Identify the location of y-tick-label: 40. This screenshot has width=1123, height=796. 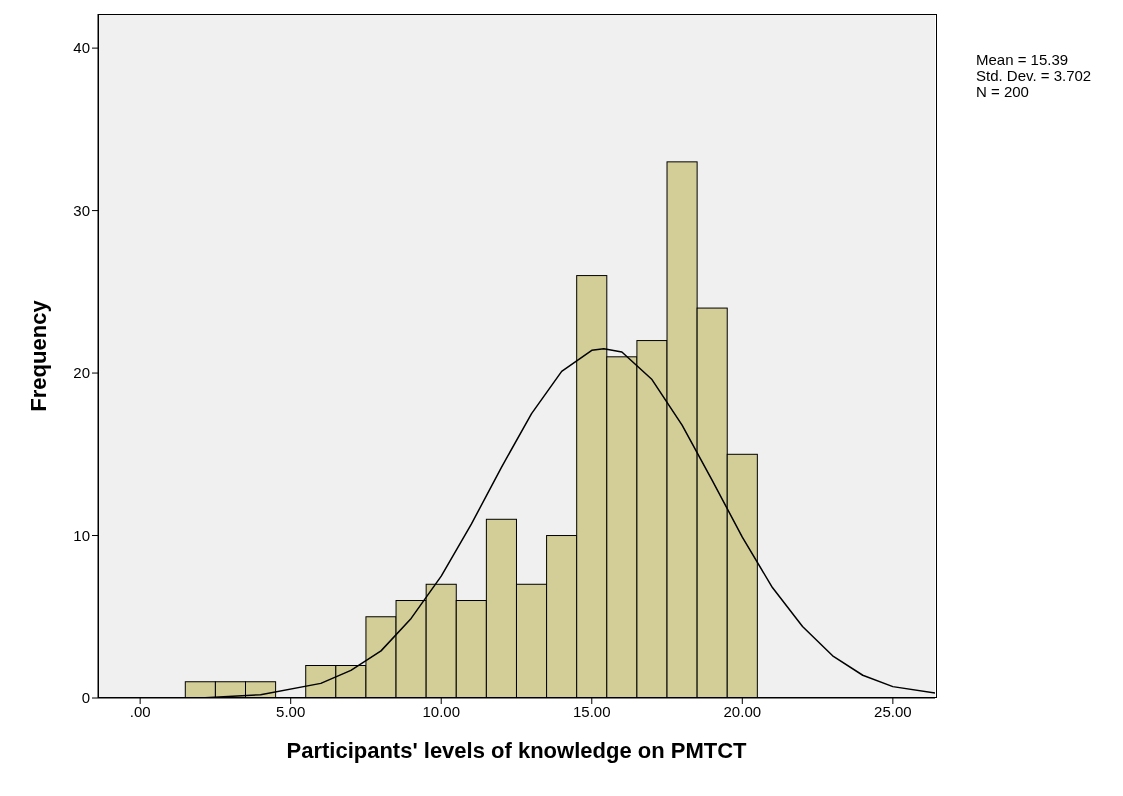
(81, 48).